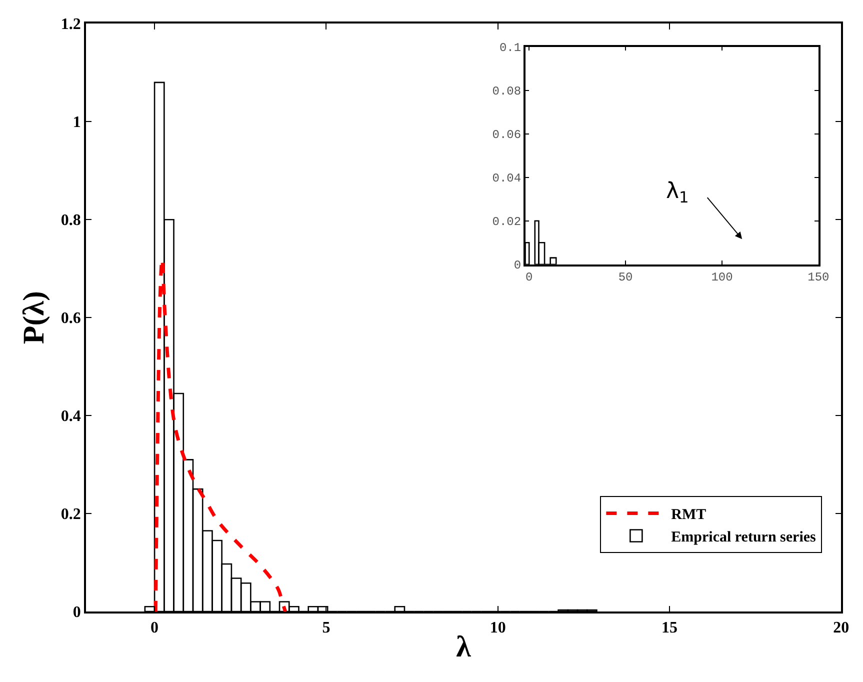 The width and height of the screenshot is (863, 682). What do you see at coordinates (464, 647) in the screenshot?
I see `x-axis-title: λ` at bounding box center [464, 647].